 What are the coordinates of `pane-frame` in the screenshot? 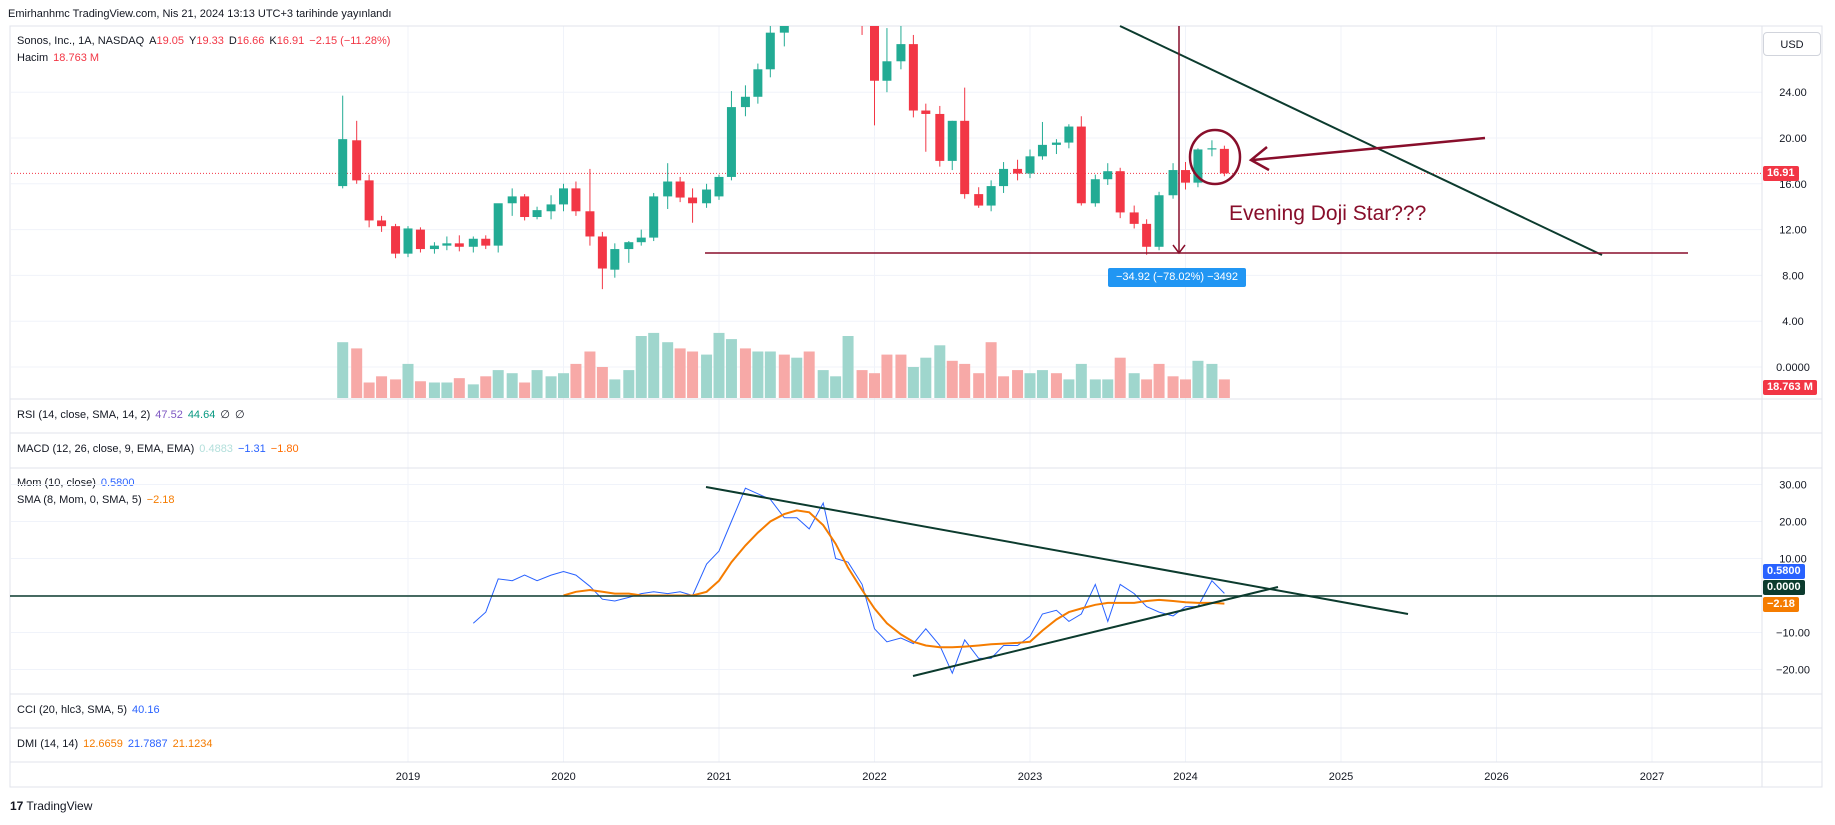 It's located at (916, 416).